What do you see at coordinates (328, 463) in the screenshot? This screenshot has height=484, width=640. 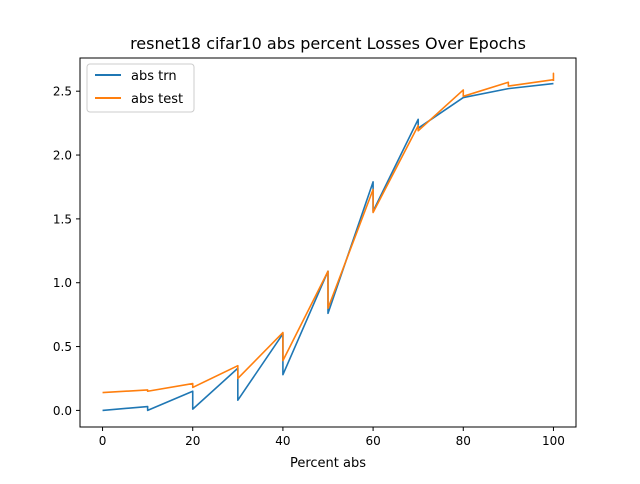 I see `x-axis-label: Percent abs` at bounding box center [328, 463].